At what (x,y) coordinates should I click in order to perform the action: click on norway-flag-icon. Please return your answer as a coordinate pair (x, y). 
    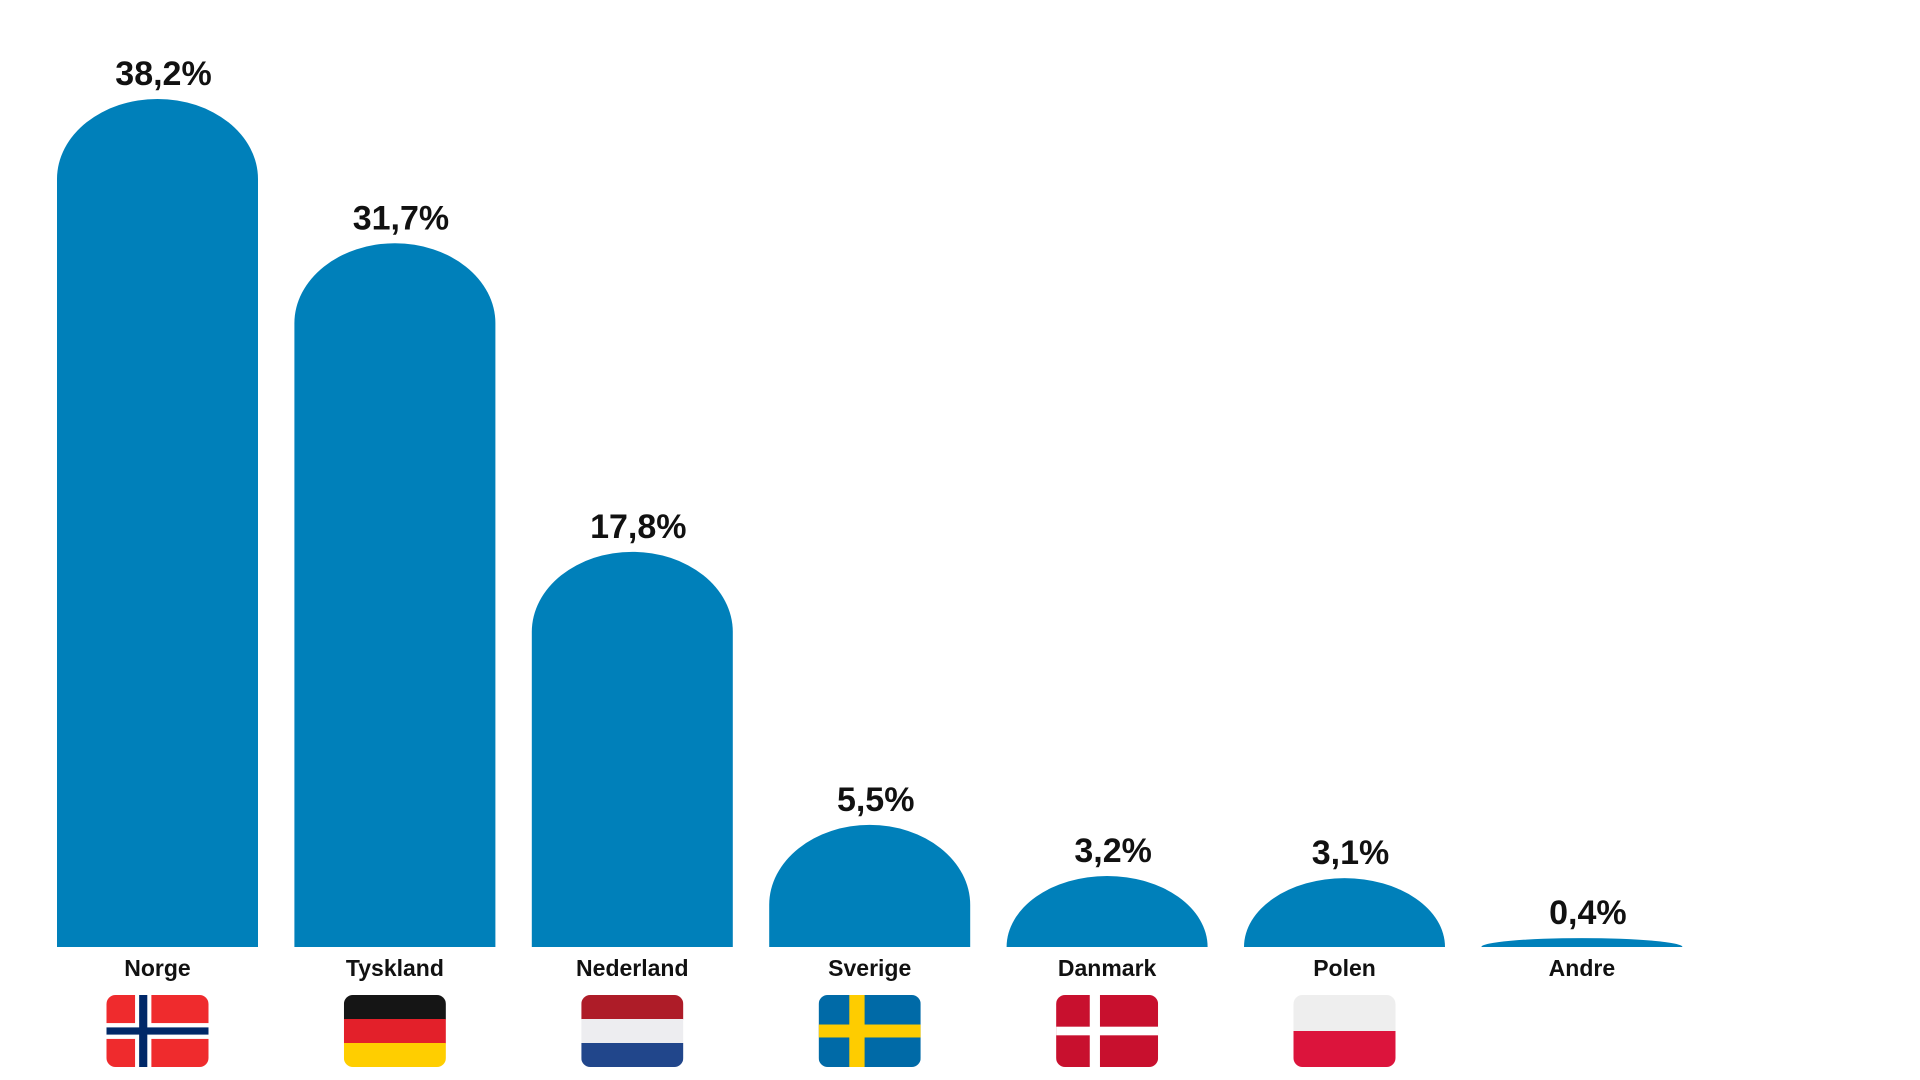
    Looking at the image, I should click on (157, 1031).